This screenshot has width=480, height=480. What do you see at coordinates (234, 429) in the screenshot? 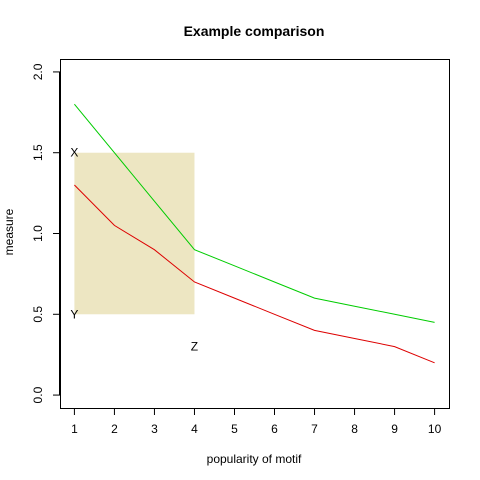
I see `x-tick-label-5: 5` at bounding box center [234, 429].